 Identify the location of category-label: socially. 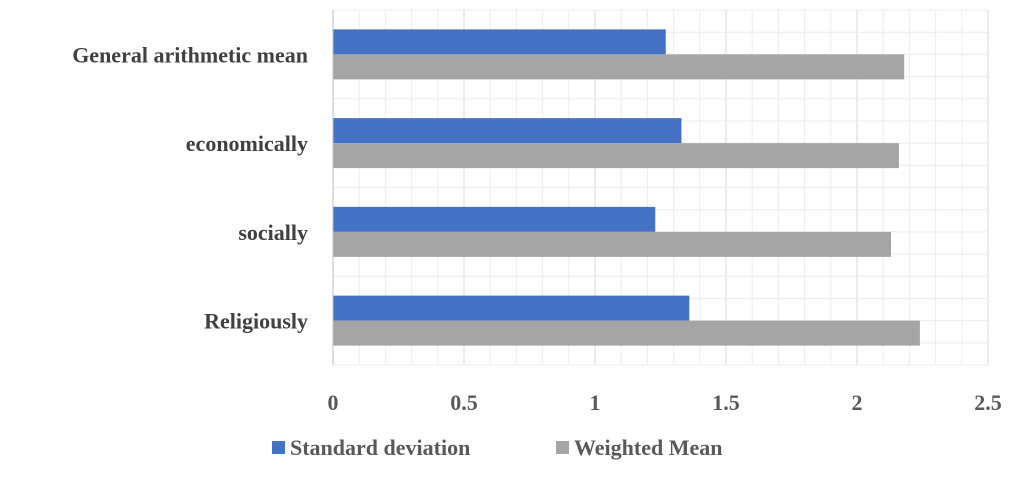
(273, 232).